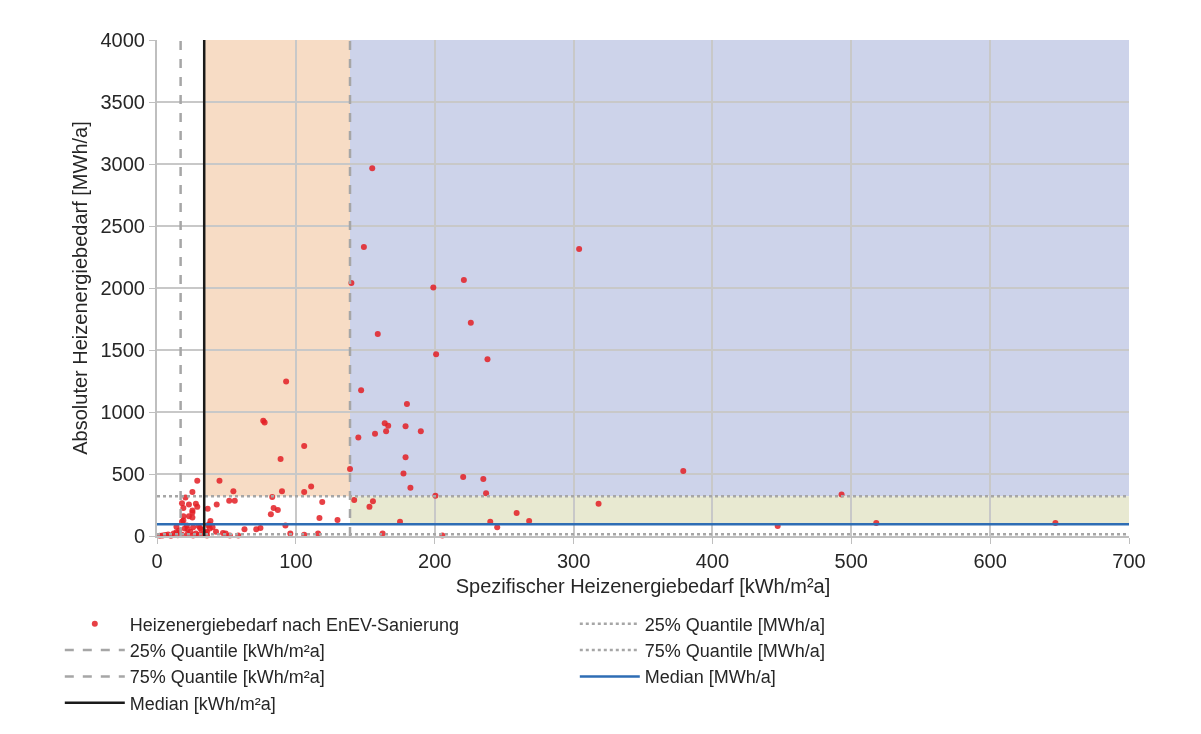 Image resolution: width=1201 pixels, height=734 pixels. I want to click on legend-label: 25% Quantile [MWh/a], so click(734, 624).